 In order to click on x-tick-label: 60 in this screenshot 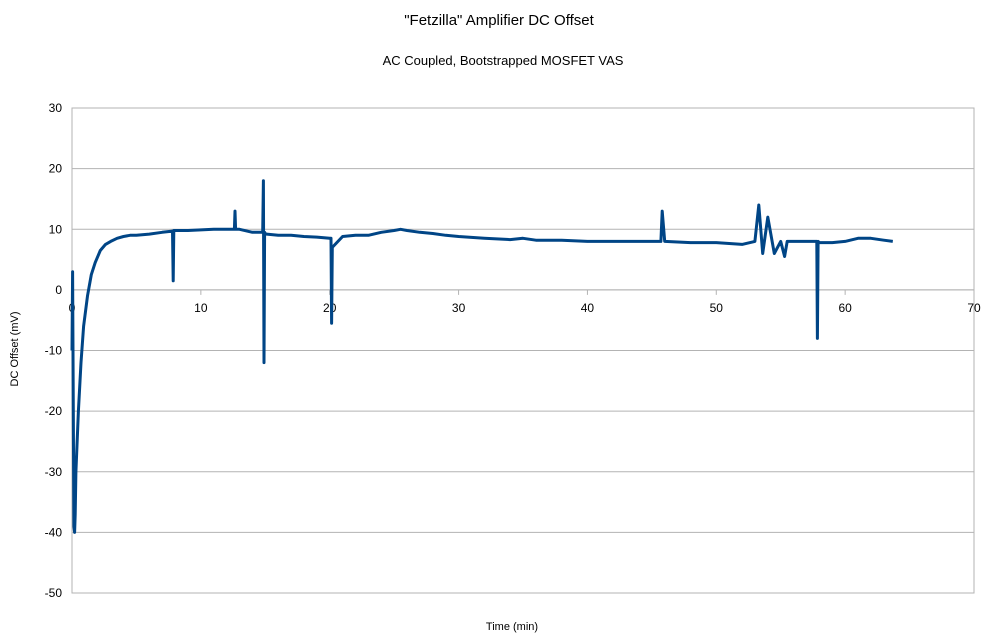, I will do `click(845, 308)`.